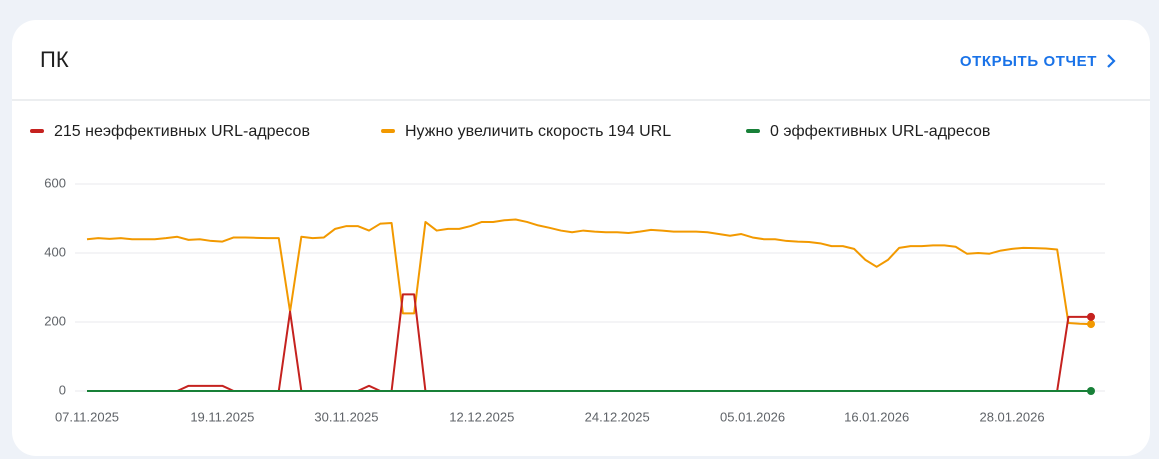  Describe the element at coordinates (876, 416) in the screenshot. I see `x-tick-label: 16.01.2026` at that location.